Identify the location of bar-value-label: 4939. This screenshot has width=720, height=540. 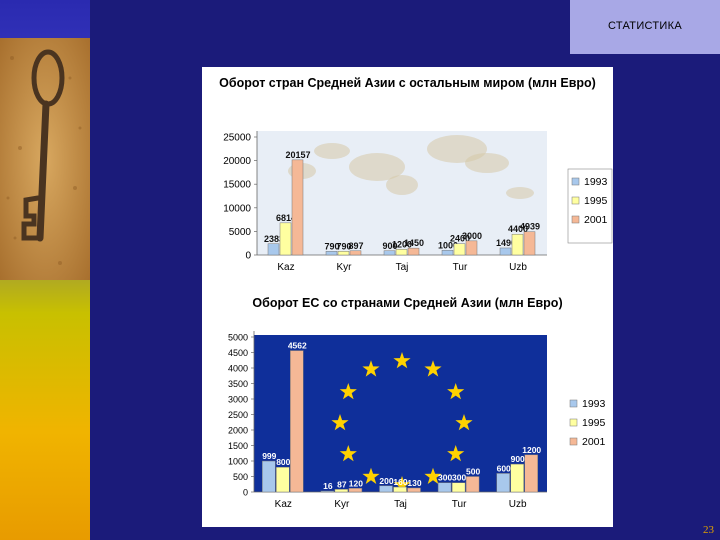
(530, 227).